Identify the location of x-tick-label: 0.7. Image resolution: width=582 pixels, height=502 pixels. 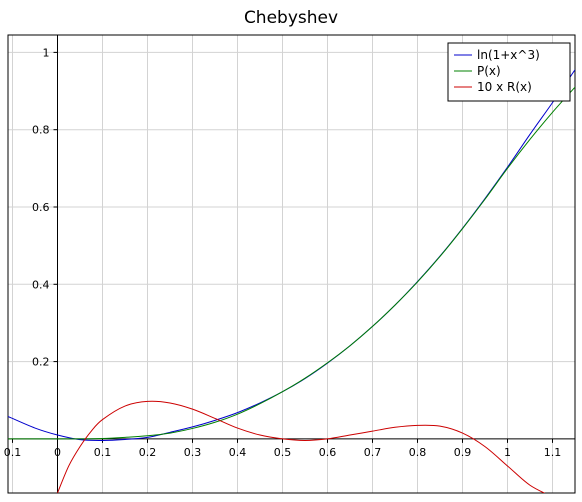
(373, 452).